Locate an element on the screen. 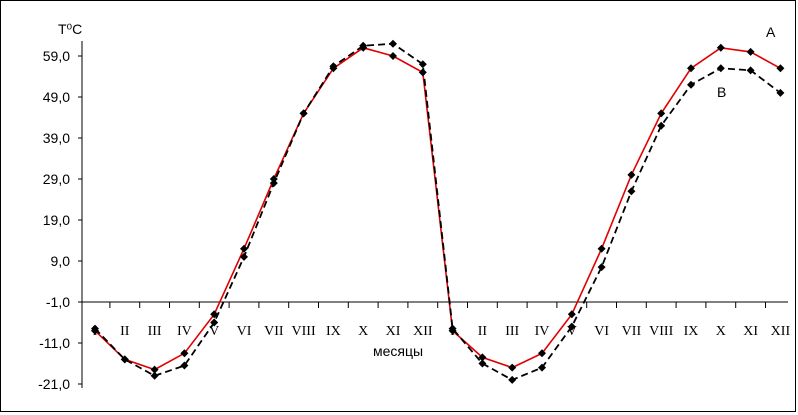  series-label-A: A is located at coordinates (771, 32).